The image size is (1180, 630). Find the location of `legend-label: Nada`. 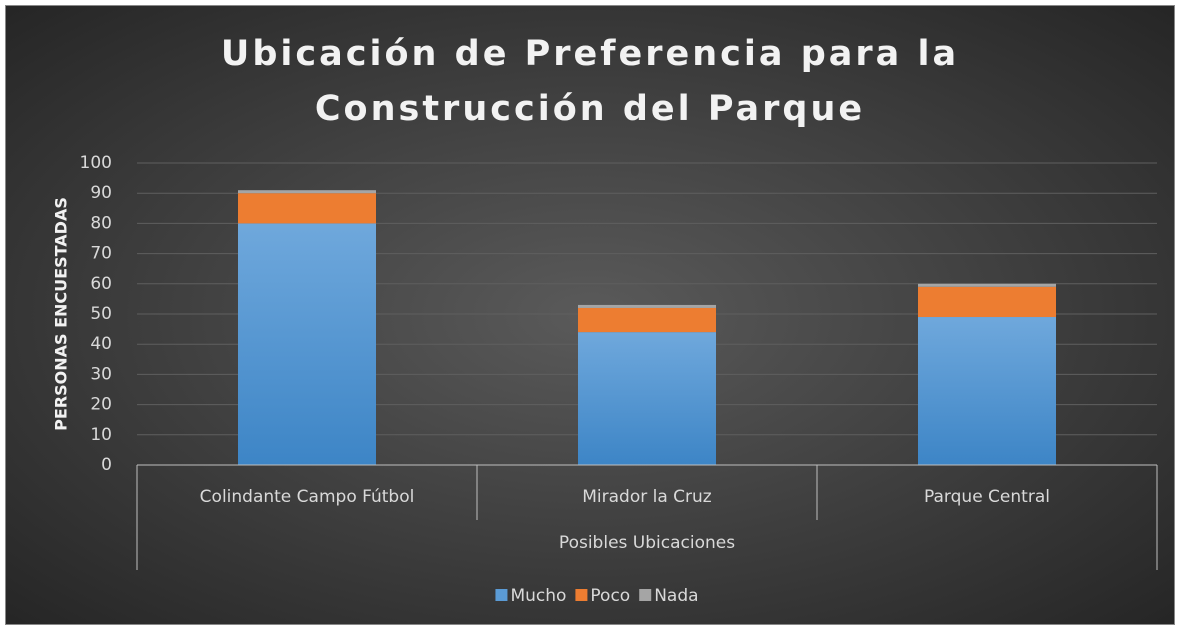

legend-label: Nada is located at coordinates (676, 596).